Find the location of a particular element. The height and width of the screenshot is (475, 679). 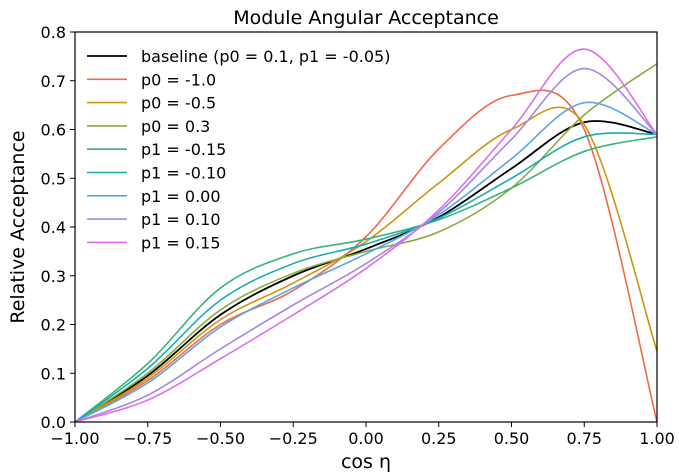

legend-label: p1 = -0.15 is located at coordinates (183, 149).